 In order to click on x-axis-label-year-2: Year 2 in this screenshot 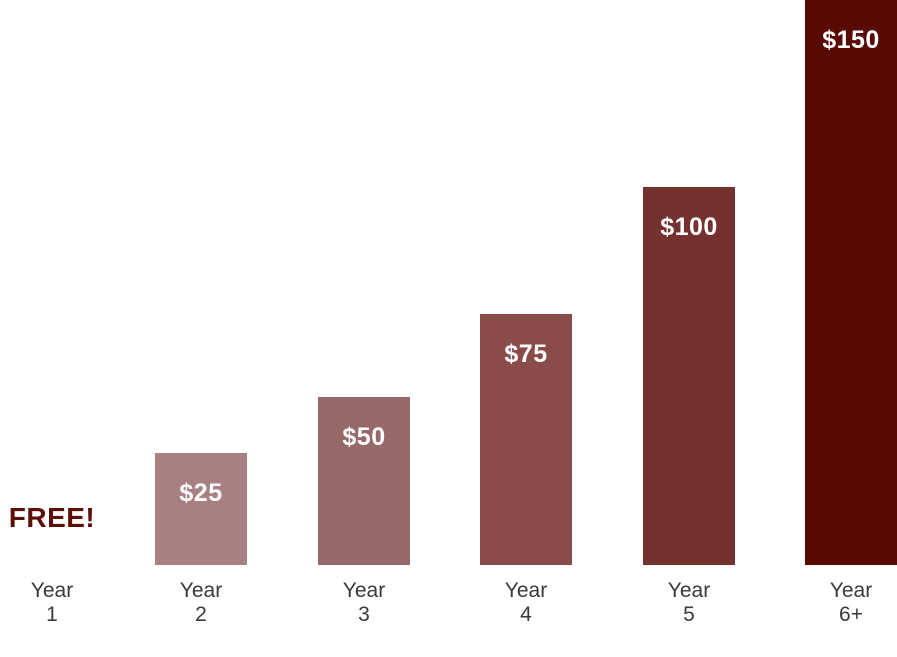, I will do `click(201, 603)`.